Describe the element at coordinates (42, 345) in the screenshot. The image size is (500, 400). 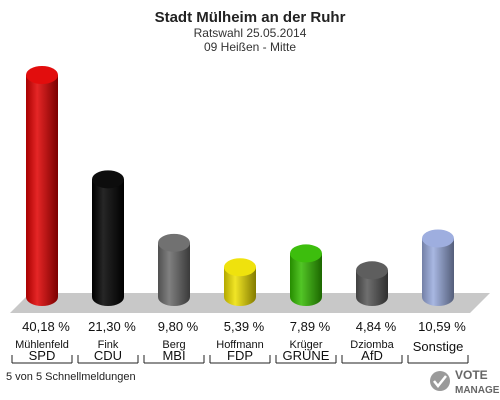
I see `candidate-label: Mühlenfeld` at that location.